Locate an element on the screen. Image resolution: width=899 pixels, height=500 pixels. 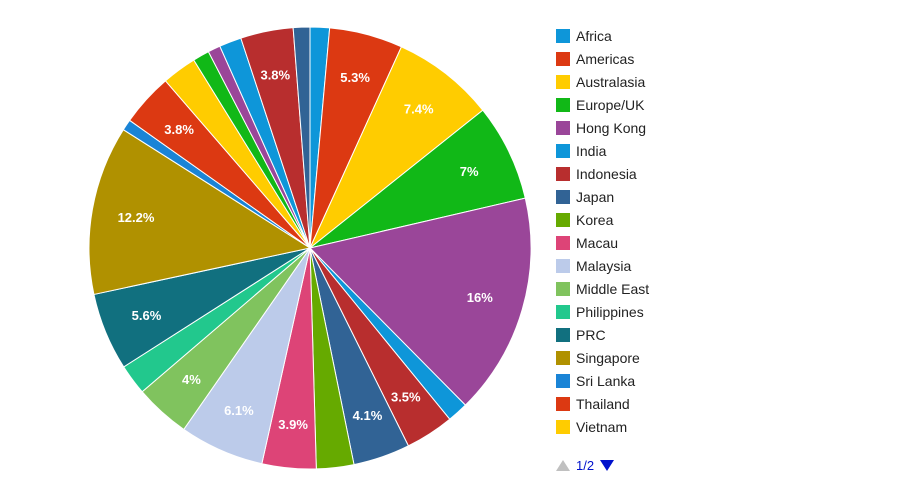
slice-value-label: 7% is located at coordinates (469, 171).